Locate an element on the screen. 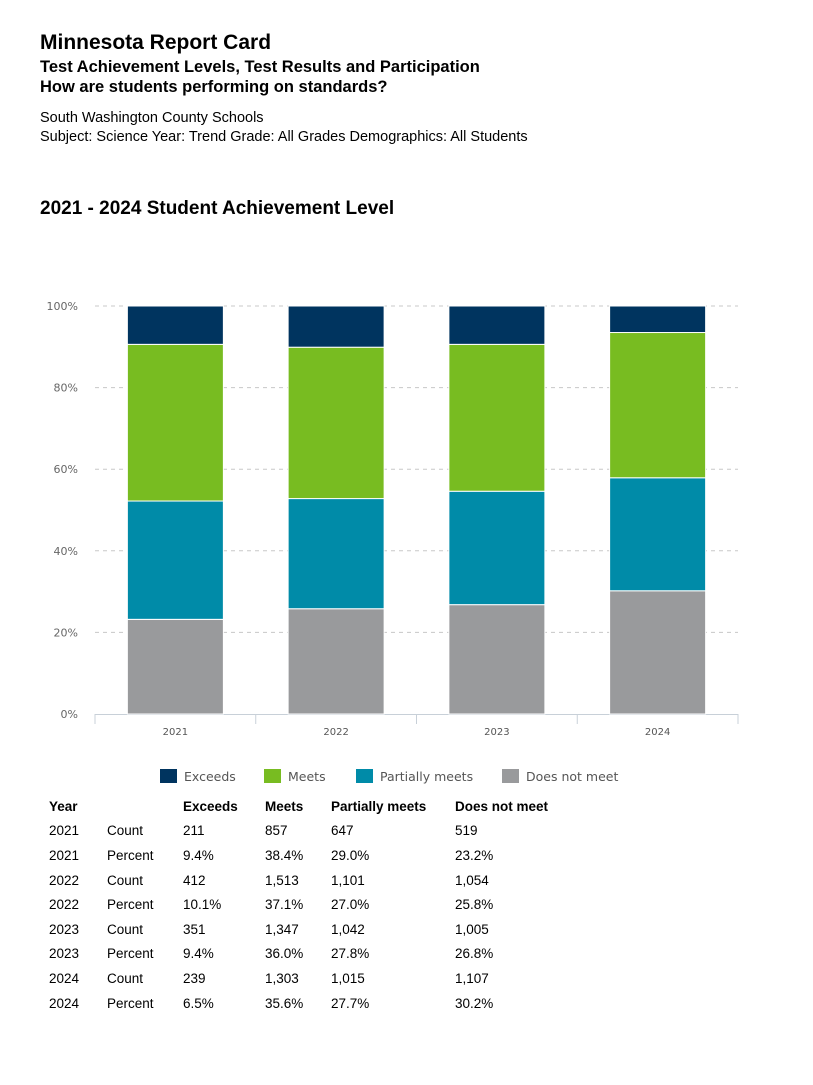 This screenshot has width=813, height=1085. table-row: 2021 Count 211 857 647 519 is located at coordinates (307, 831).